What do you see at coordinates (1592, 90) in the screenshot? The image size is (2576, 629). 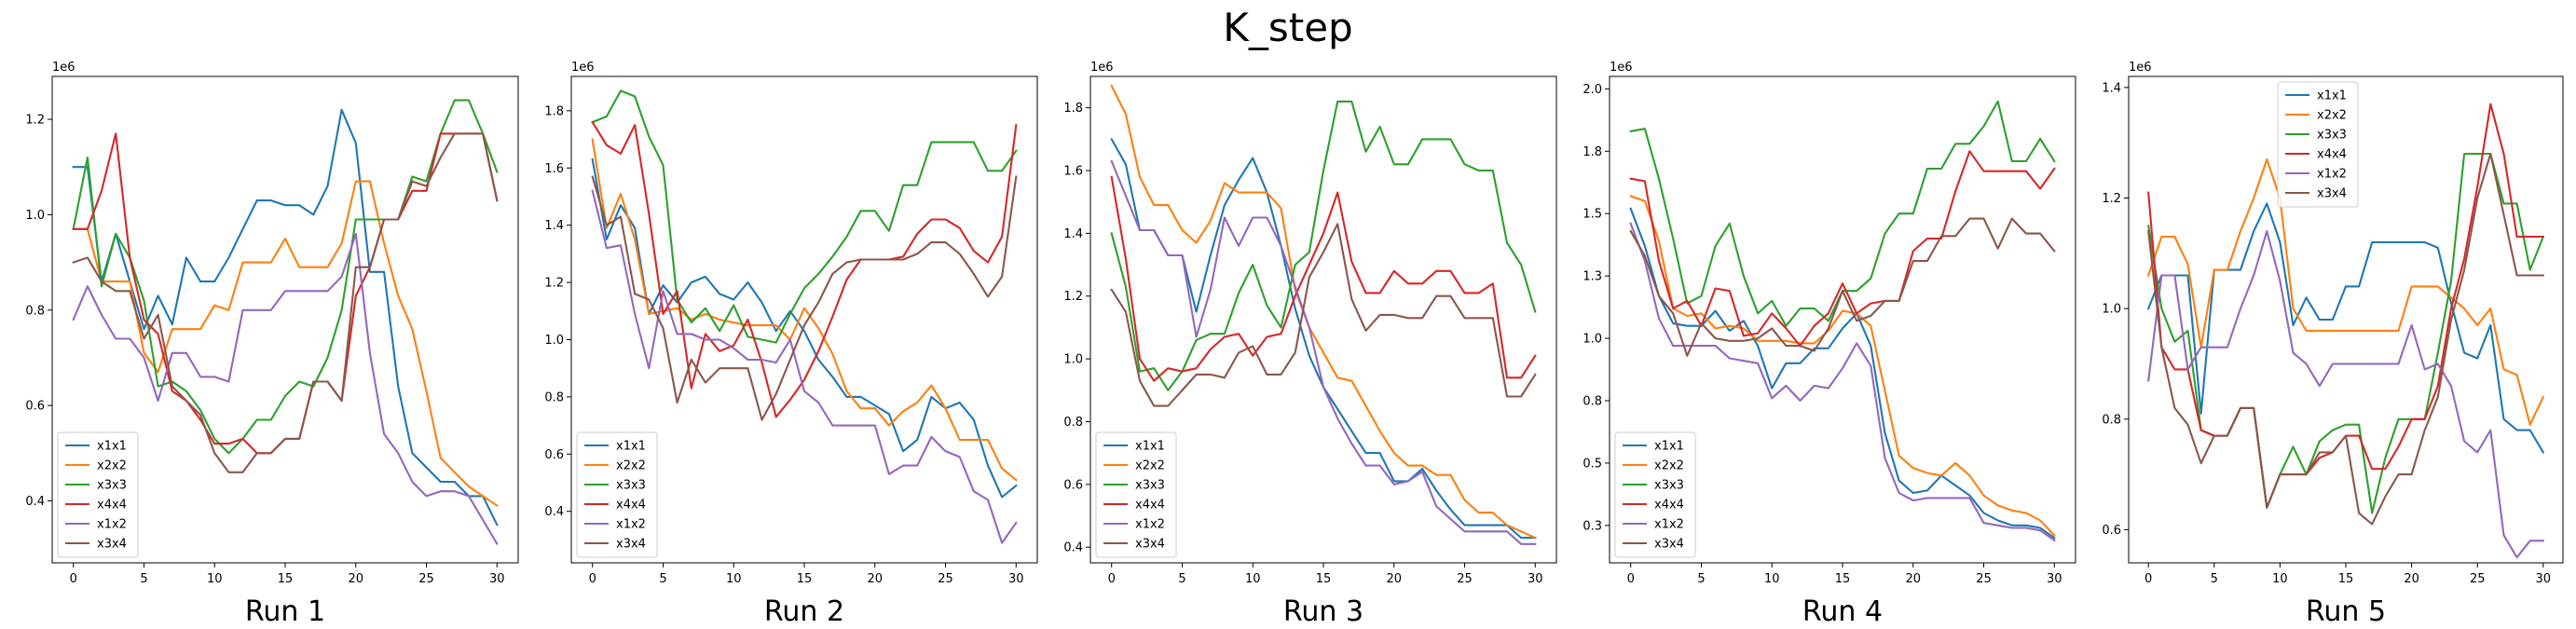 I see `y-tick-label: 2.0` at bounding box center [1592, 90].